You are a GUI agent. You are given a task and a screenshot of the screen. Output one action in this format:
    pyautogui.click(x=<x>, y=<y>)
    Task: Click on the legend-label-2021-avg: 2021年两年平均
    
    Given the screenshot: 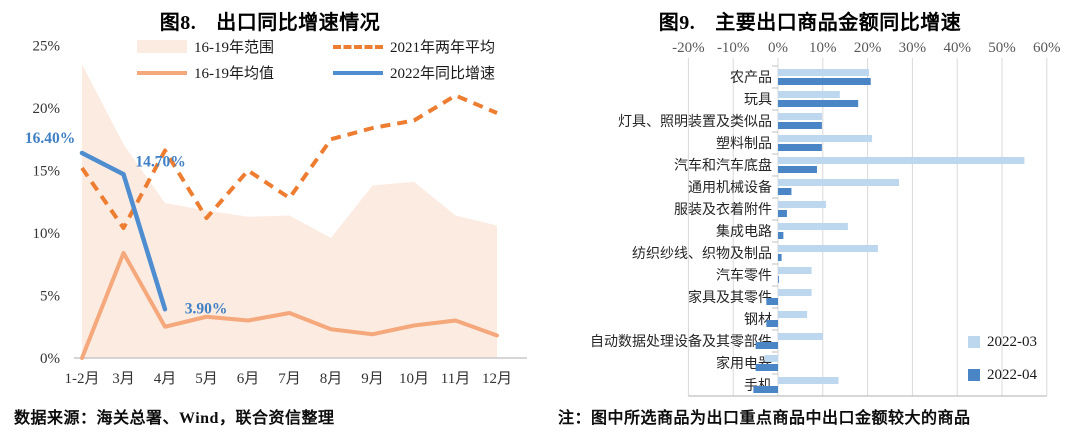 What is the action you would take?
    pyautogui.click(x=443, y=48)
    